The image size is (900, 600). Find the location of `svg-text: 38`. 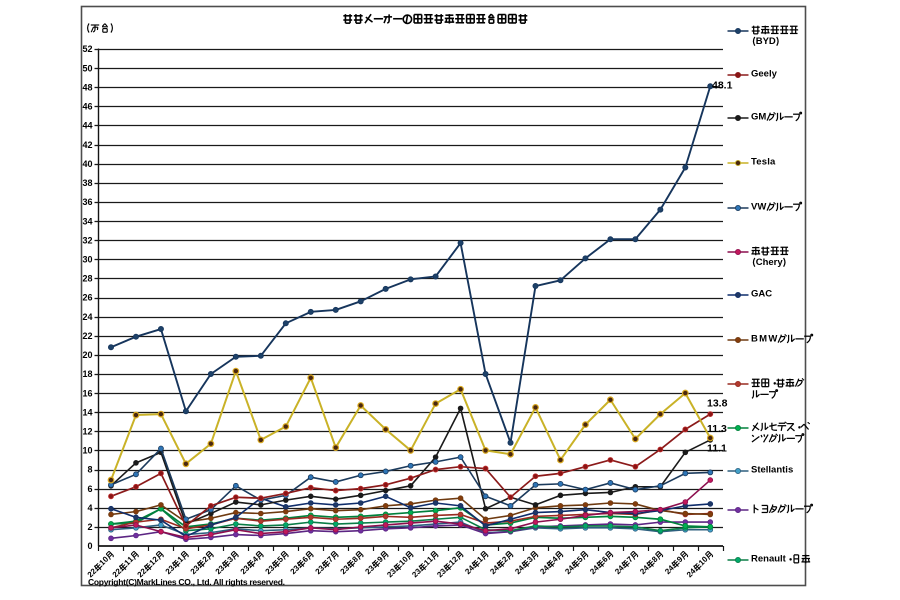

svg-text: 38 is located at coordinates (87, 183).